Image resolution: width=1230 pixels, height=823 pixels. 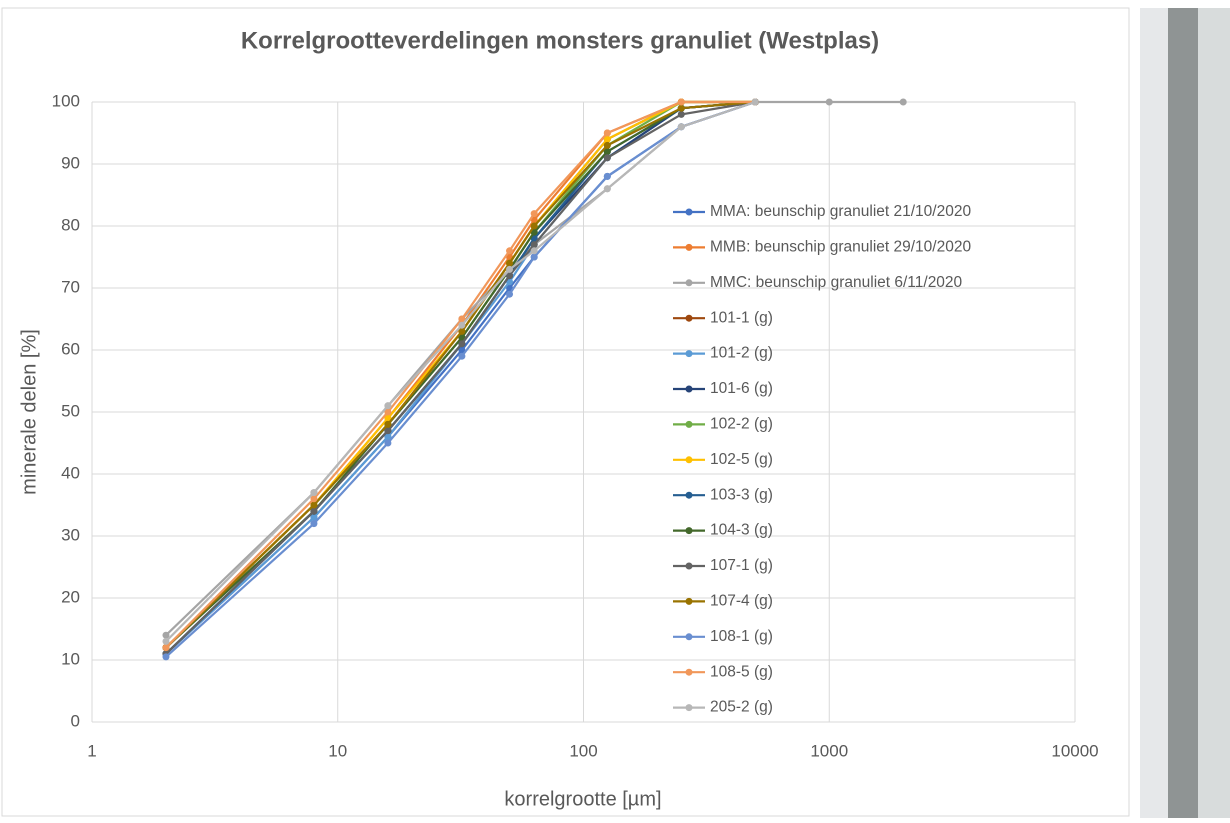 I want to click on y-tick-label: 70, so click(x=70, y=286).